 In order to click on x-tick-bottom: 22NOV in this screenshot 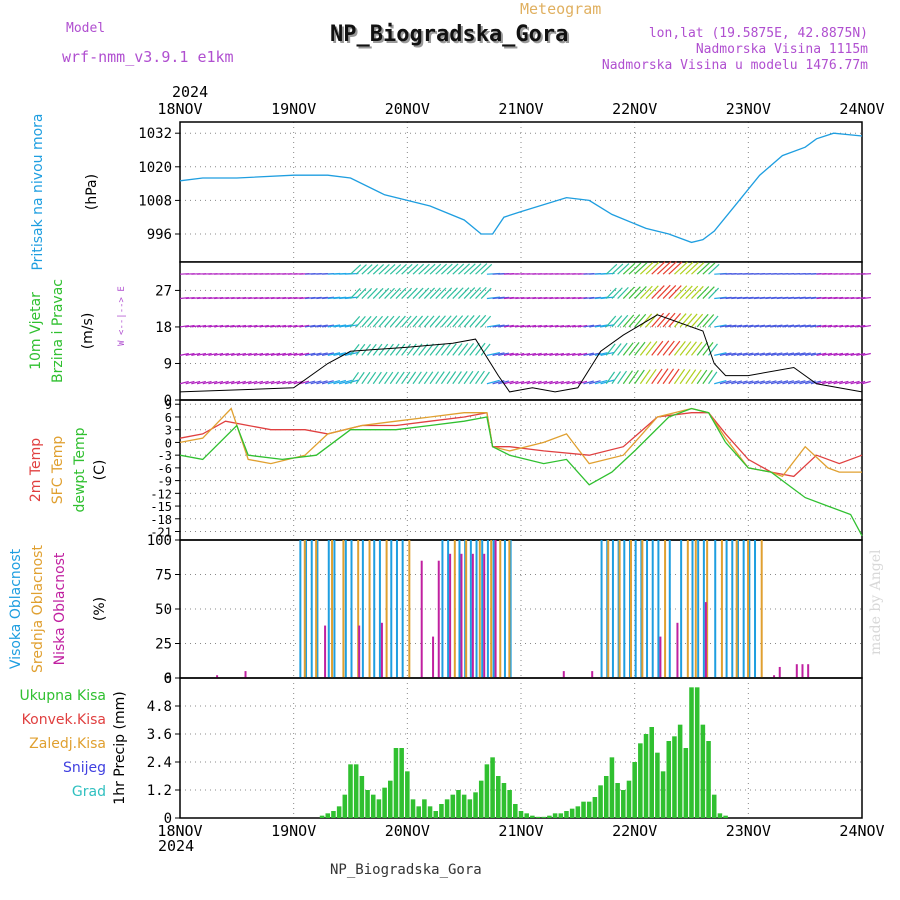, I will do `click(634, 831)`.